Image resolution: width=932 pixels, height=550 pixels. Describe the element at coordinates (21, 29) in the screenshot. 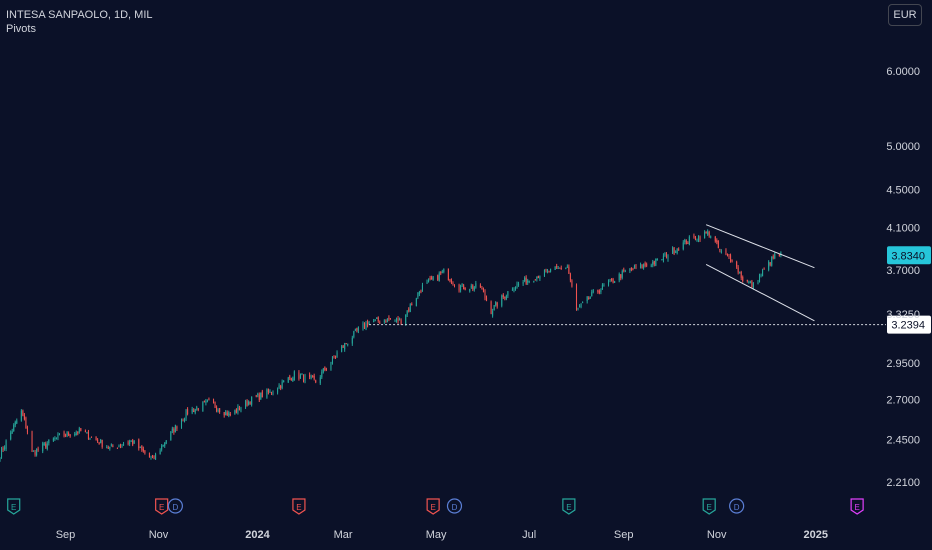

I see `indicator-label: Pivots` at that location.